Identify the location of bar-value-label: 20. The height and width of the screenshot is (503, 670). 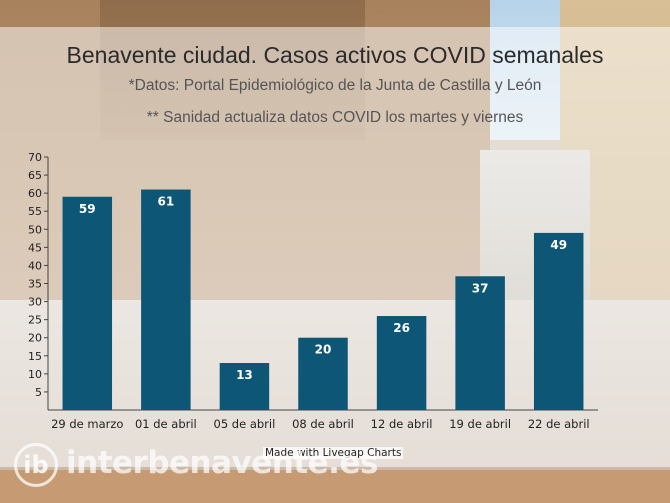
(323, 350).